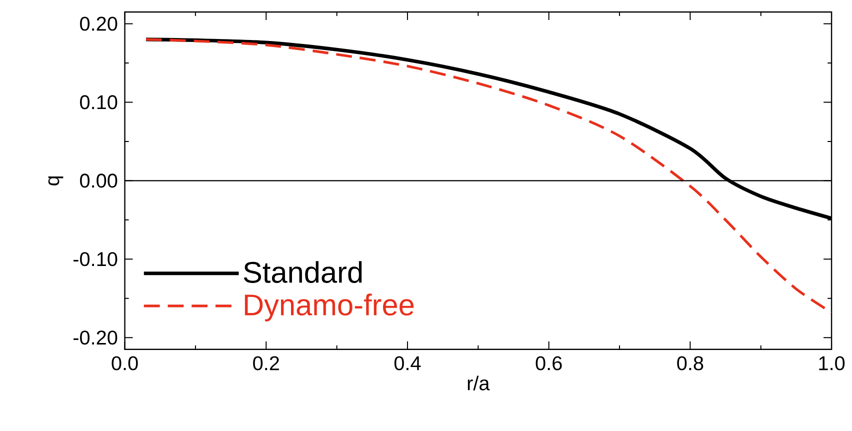 The image size is (852, 431). Describe the element at coordinates (56, 181) in the screenshot. I see `y-axis-title: q` at that location.